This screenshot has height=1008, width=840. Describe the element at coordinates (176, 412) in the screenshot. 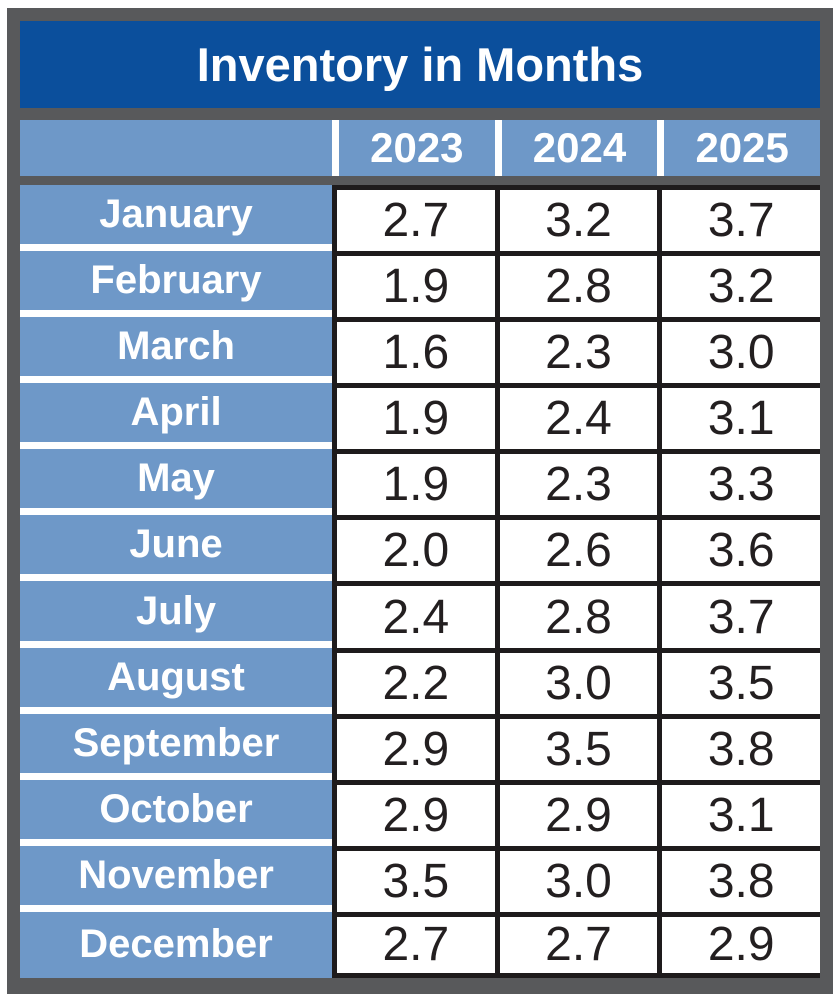

I see `month-label: April` at that location.